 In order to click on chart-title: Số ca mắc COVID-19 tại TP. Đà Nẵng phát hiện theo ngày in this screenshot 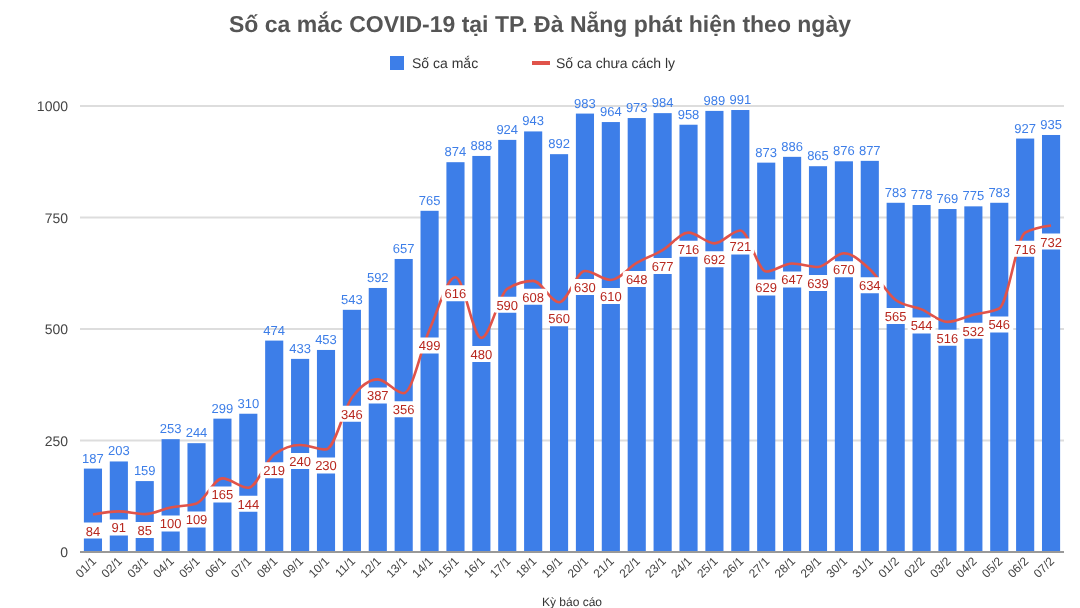, I will do `click(541, 24)`.